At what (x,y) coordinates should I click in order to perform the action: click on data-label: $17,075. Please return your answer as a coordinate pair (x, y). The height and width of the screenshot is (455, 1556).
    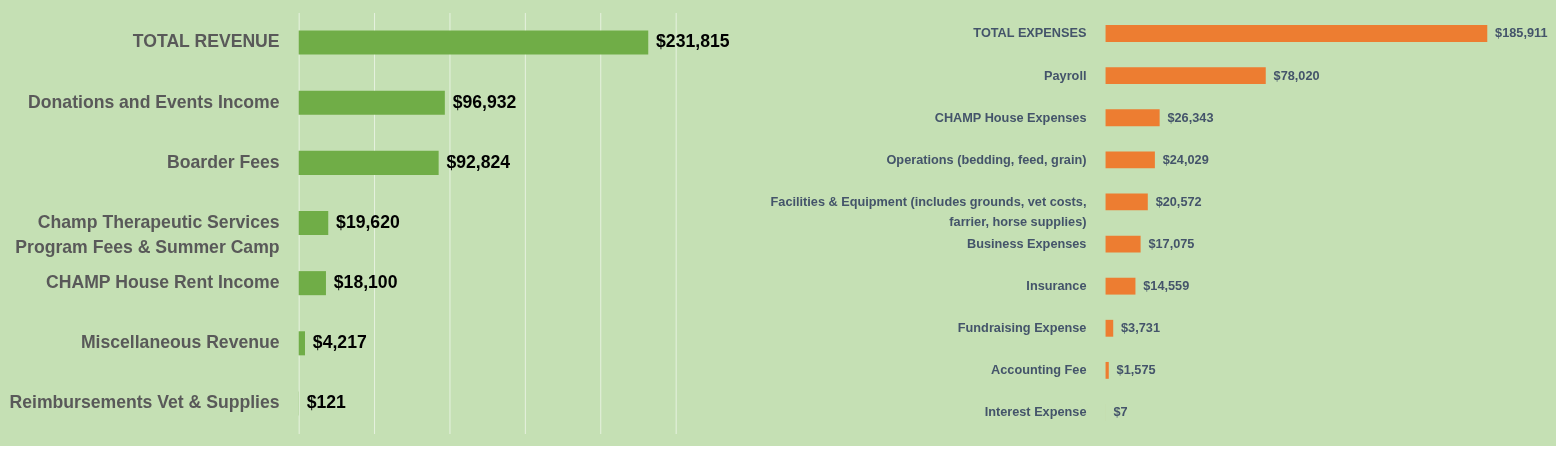
    Looking at the image, I should click on (1171, 243).